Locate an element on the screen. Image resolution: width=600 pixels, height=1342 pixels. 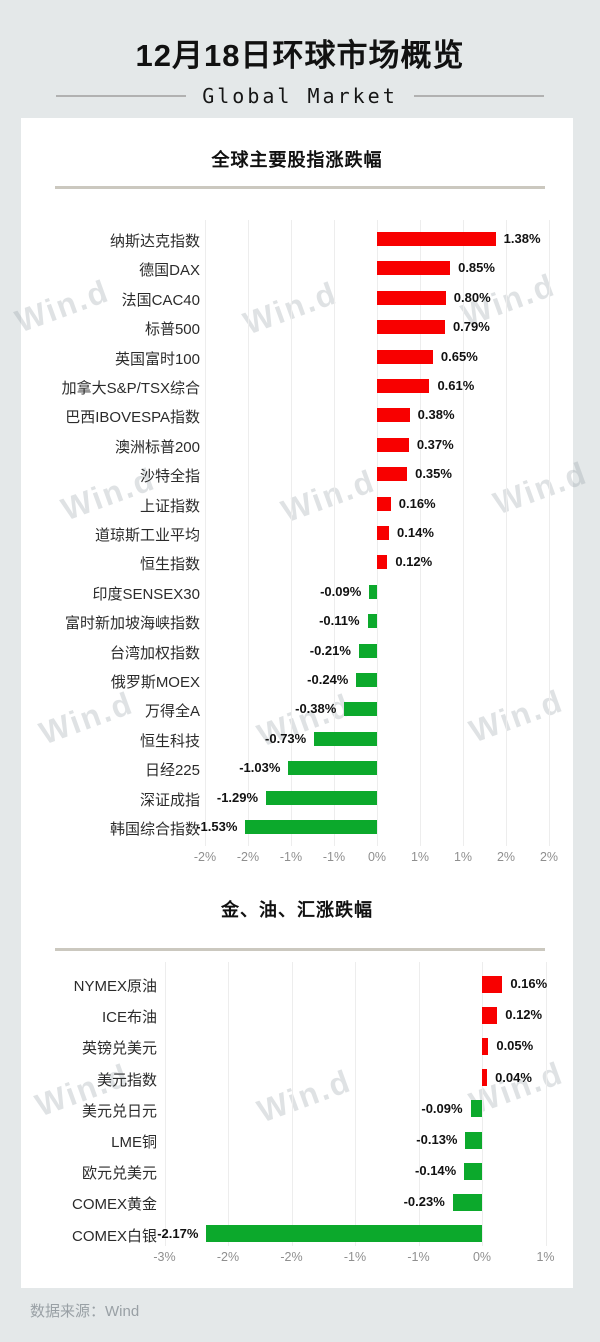
bar-value-label: -0.09% is located at coordinates (341, 591).